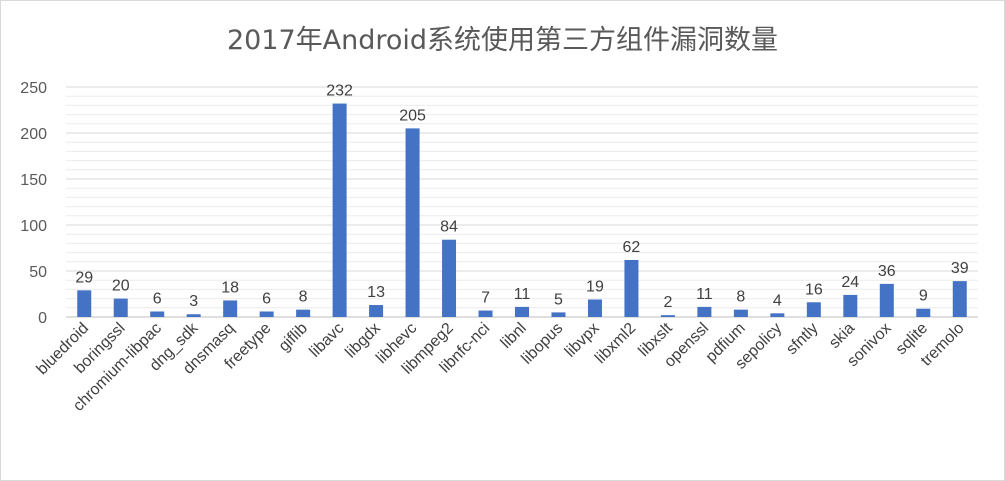  I want to click on y-tick-label: 0, so click(42, 318).